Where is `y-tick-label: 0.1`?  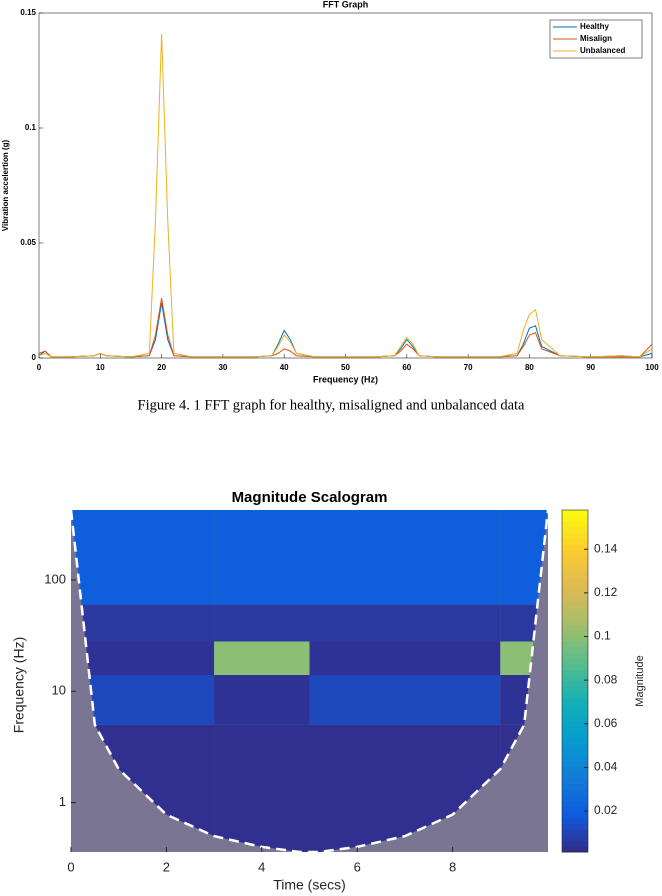
y-tick-label: 0.1 is located at coordinates (31, 127).